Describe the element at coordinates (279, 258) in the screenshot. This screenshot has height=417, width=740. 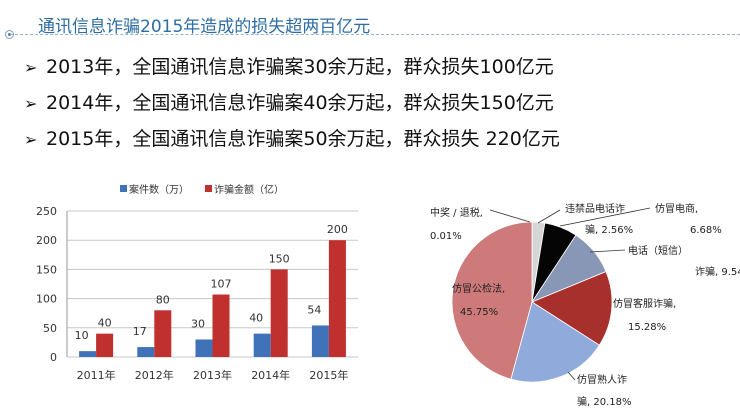
I see `data-label: 150` at that location.